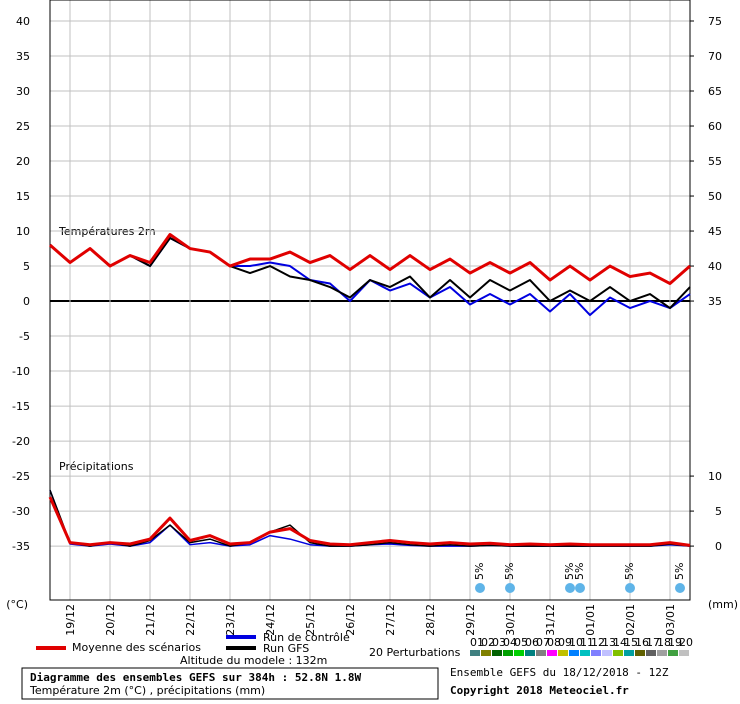 Image resolution: width=740 pixels, height=704 pixels. I want to click on legend-label: Moyenne des scénarios, so click(136, 647).